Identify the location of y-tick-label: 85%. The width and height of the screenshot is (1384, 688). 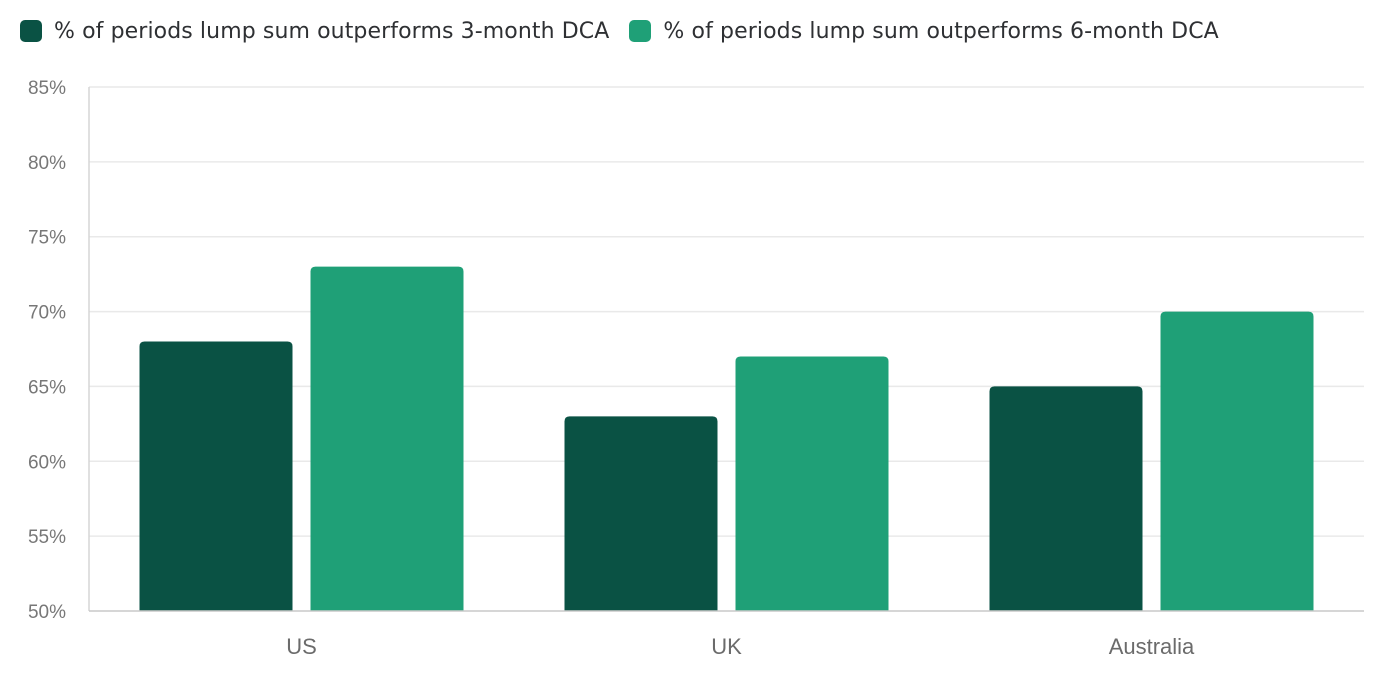
(47, 88).